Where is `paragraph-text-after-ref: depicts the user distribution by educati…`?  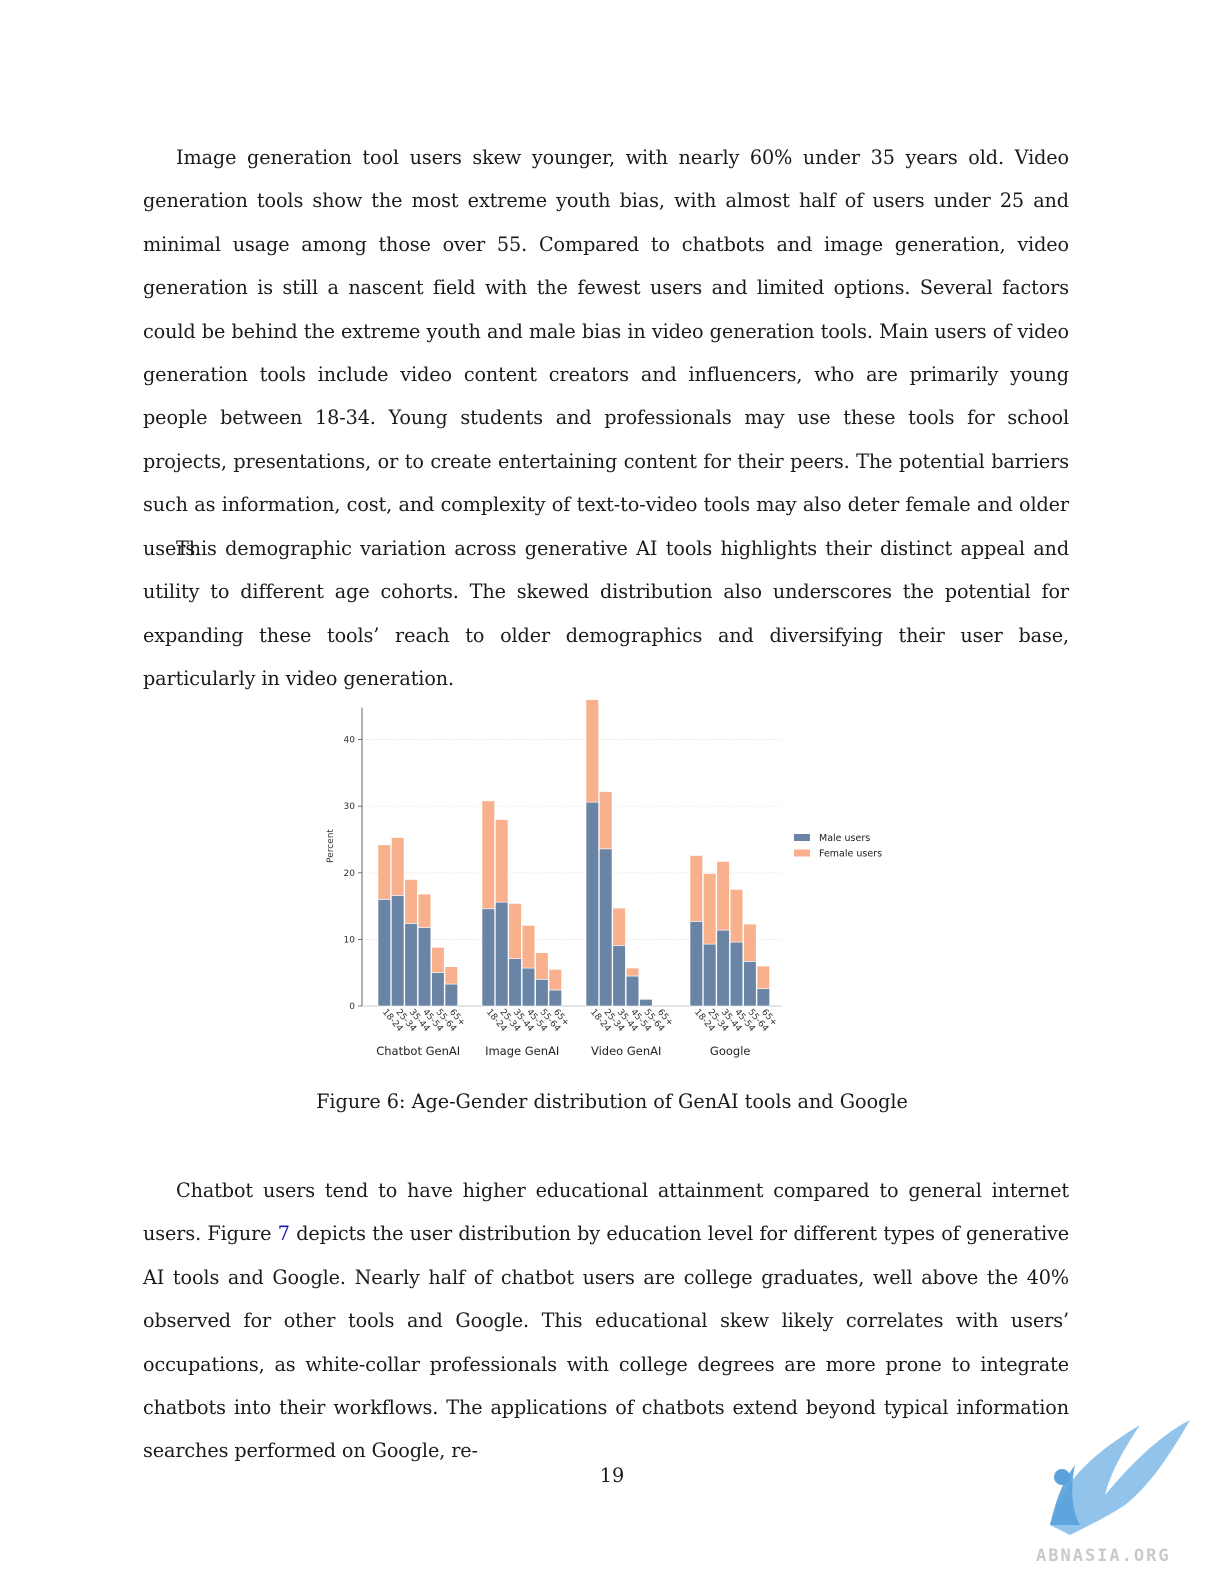
paragraph-text-after-ref: depicts the user distribution by educati… is located at coordinates (606, 1342).